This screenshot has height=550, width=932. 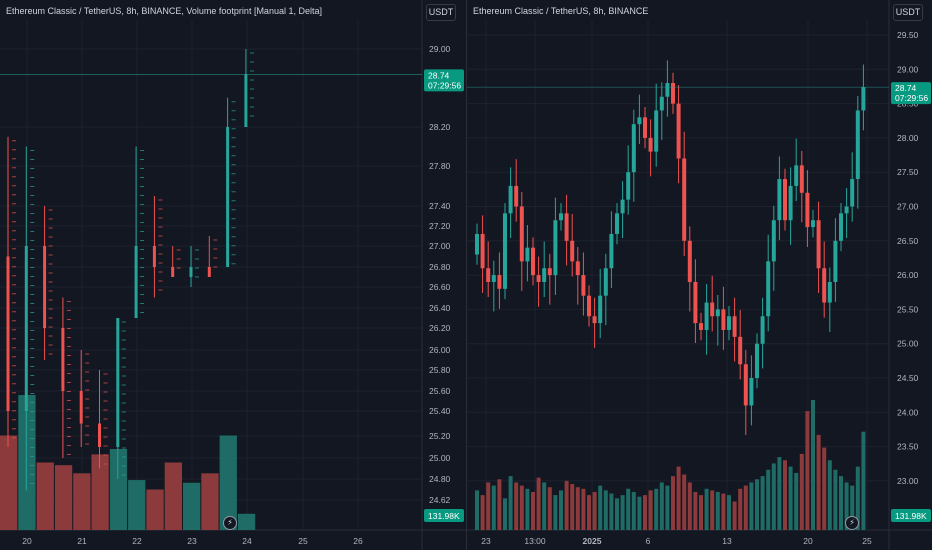 What do you see at coordinates (908, 412) in the screenshot?
I see `y-tick-label: 24.00` at bounding box center [908, 412].